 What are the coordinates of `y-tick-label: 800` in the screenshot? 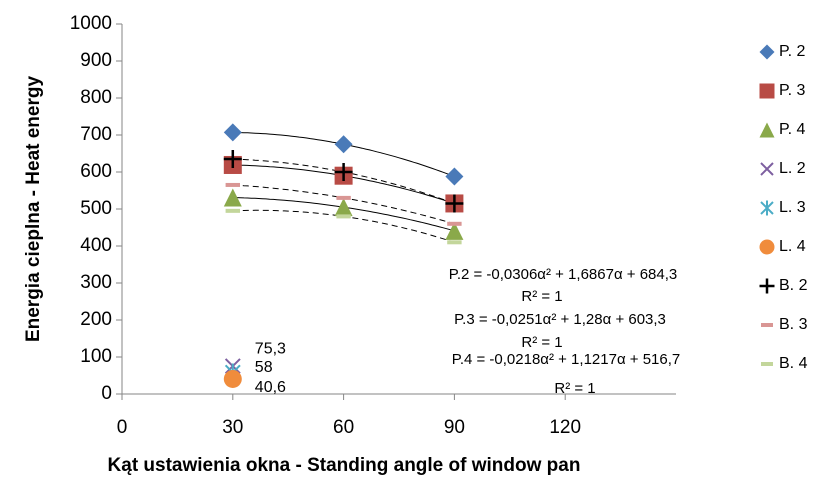 It's located at (96, 97).